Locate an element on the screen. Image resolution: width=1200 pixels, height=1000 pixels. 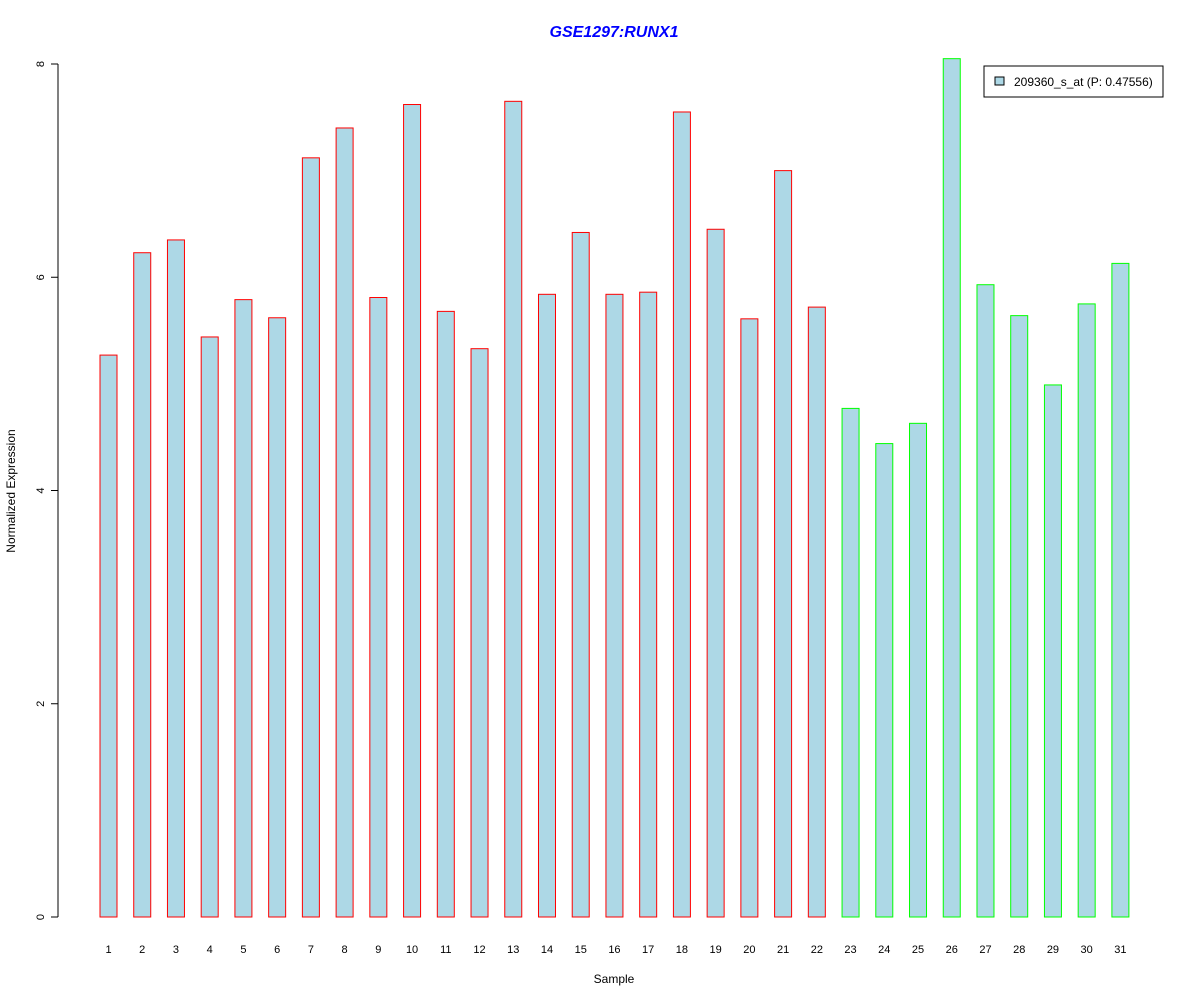
x-tick-label: 10 is located at coordinates (412, 950).